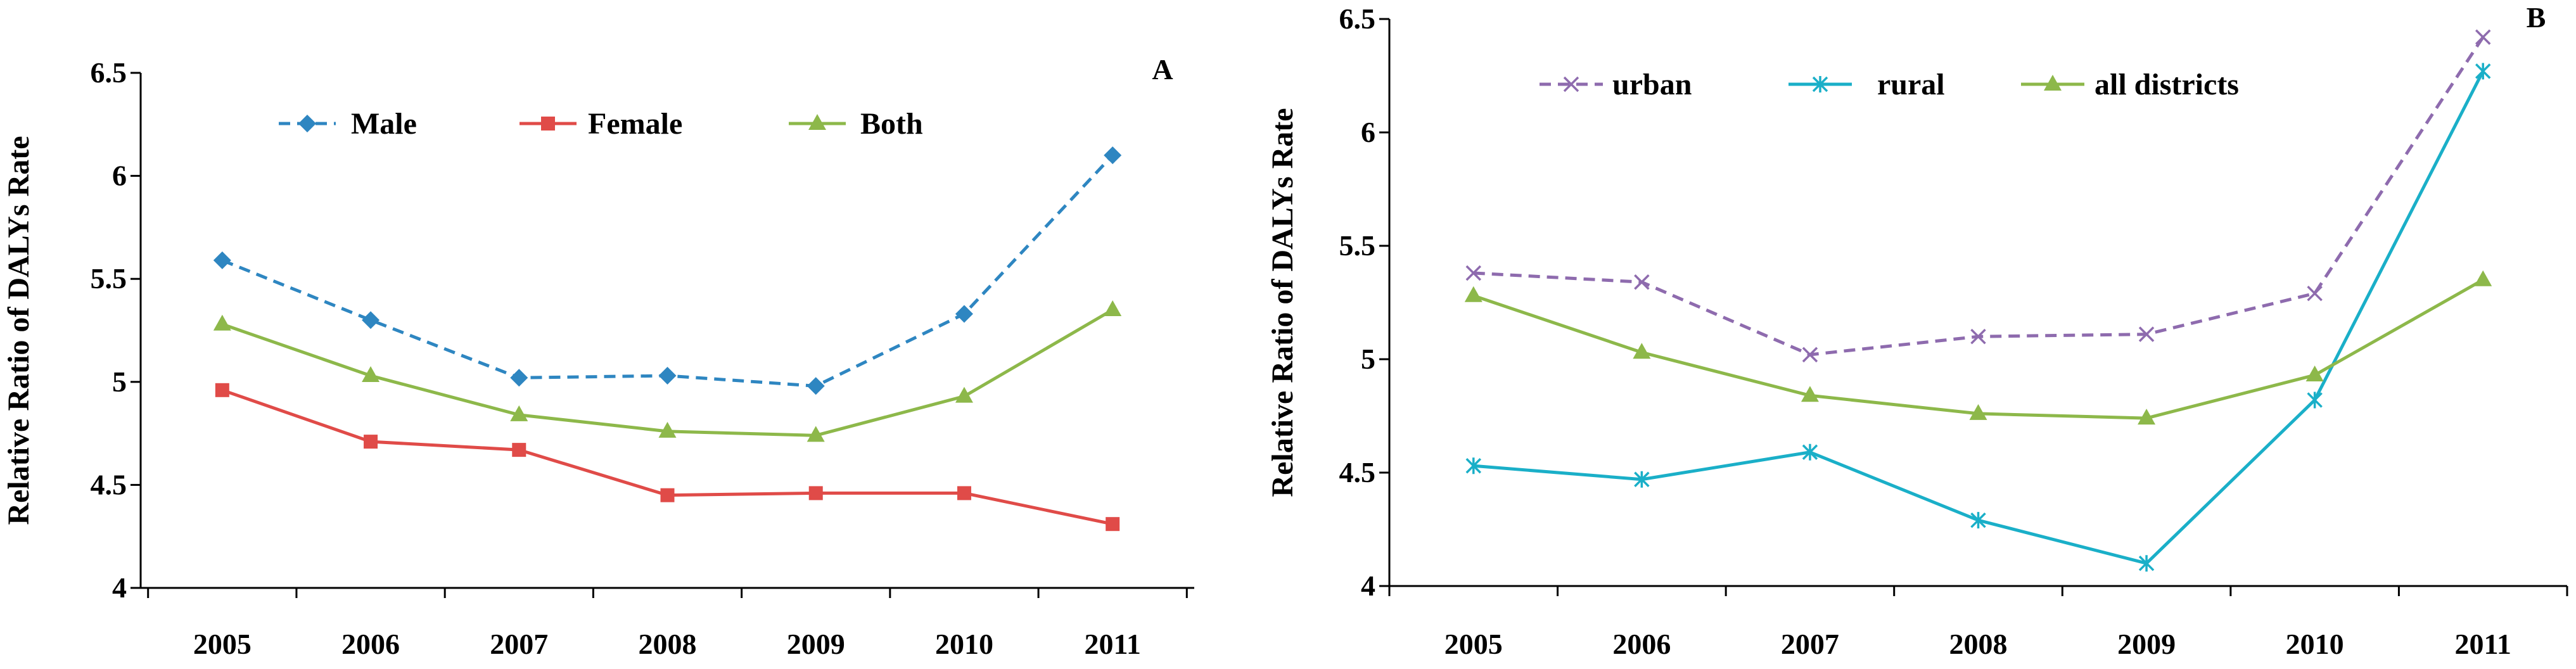 Image resolution: width=2576 pixels, height=669 pixels. What do you see at coordinates (384, 124) in the screenshot?
I see `legend-label: Male` at bounding box center [384, 124].